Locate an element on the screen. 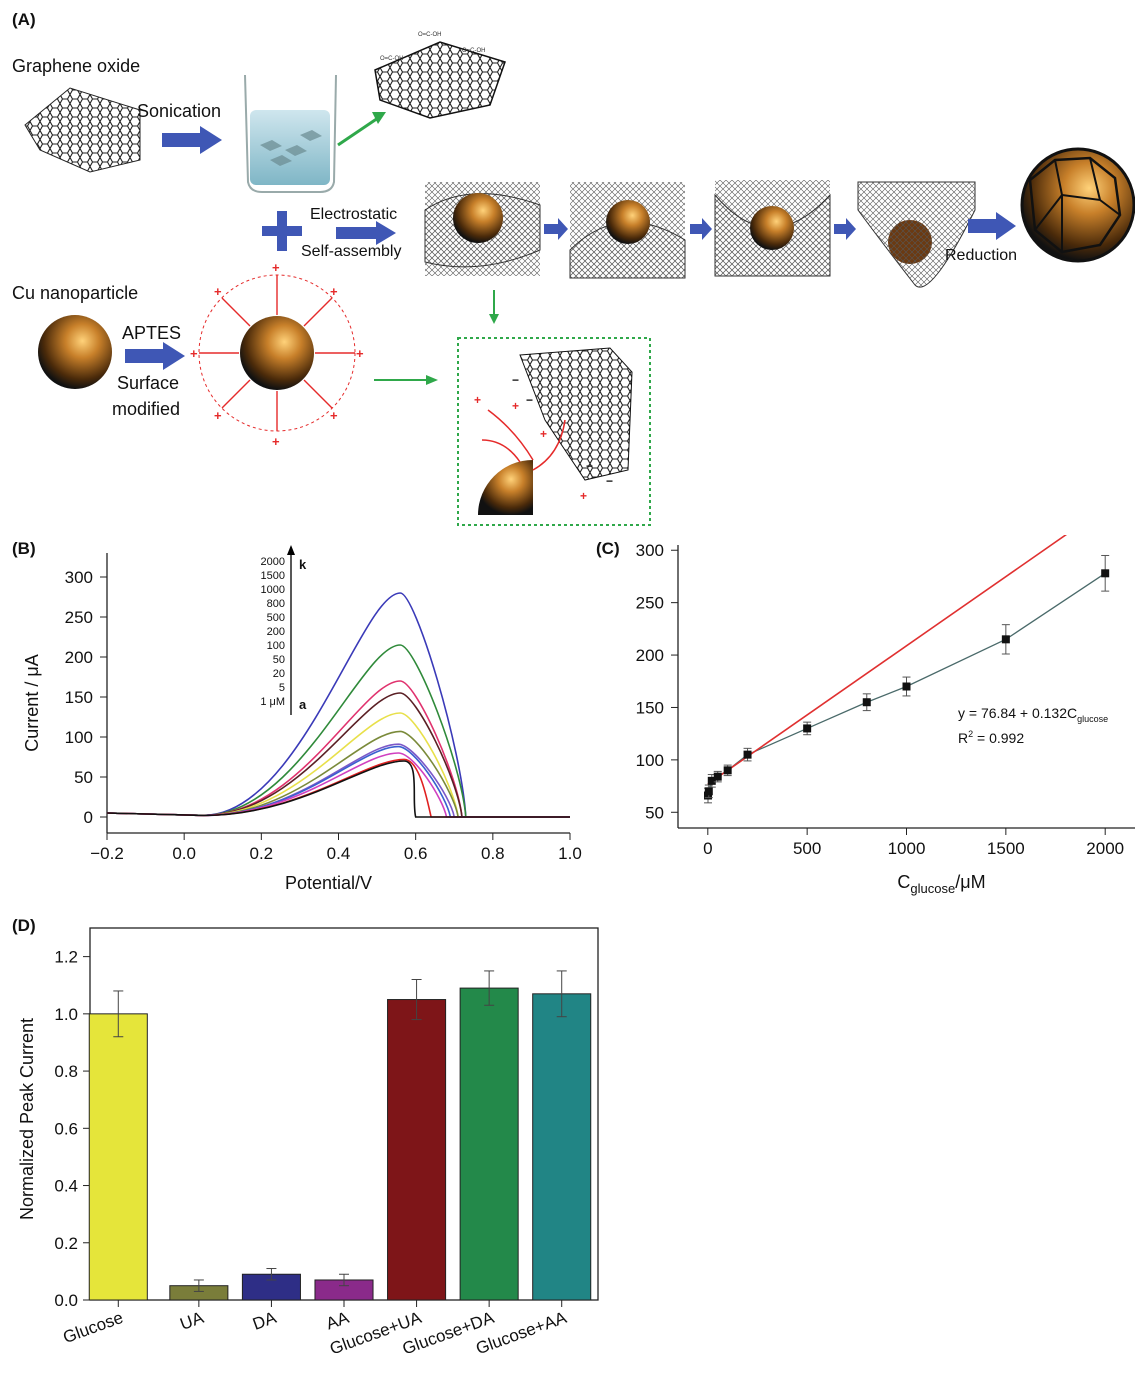 This screenshot has width=1135, height=1385. x-axis-label-main: C is located at coordinates (903, 882).